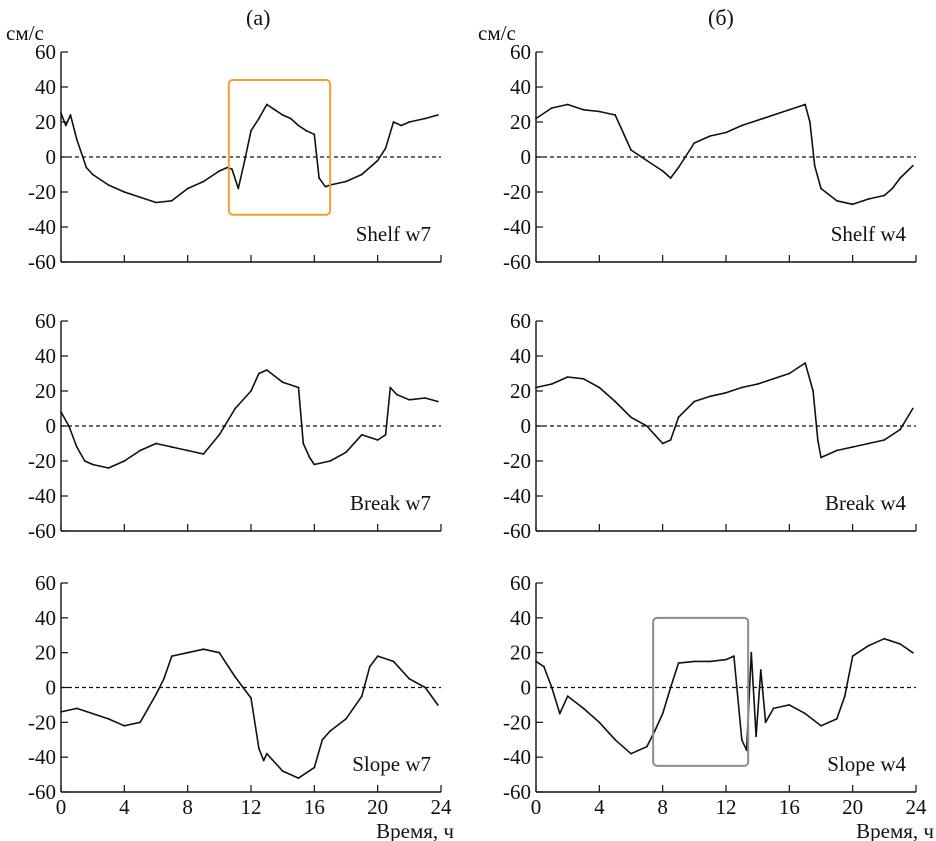 The image size is (936, 841). What do you see at coordinates (25, 33) in the screenshot?
I see `y-unit-label-a: см/с` at bounding box center [25, 33].